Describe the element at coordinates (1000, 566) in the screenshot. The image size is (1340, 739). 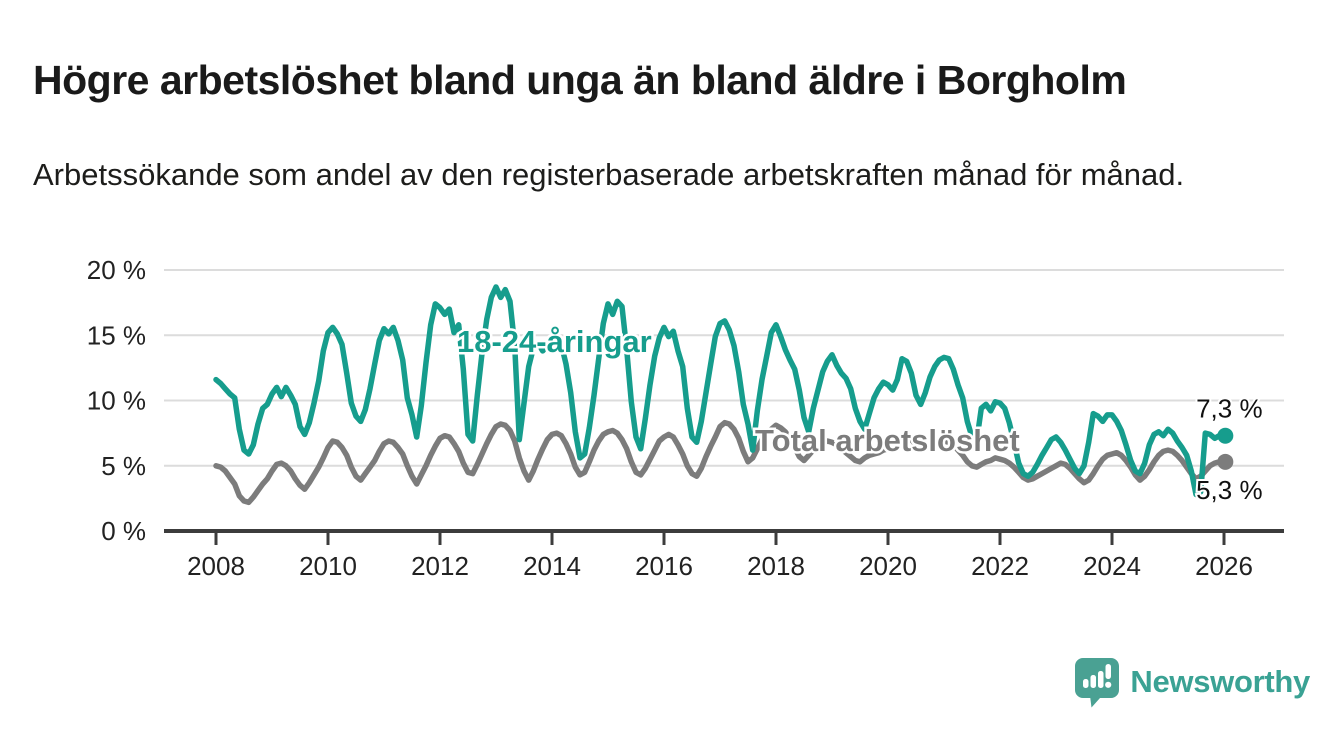
I see `x-axis-label-2022: 2022` at that location.